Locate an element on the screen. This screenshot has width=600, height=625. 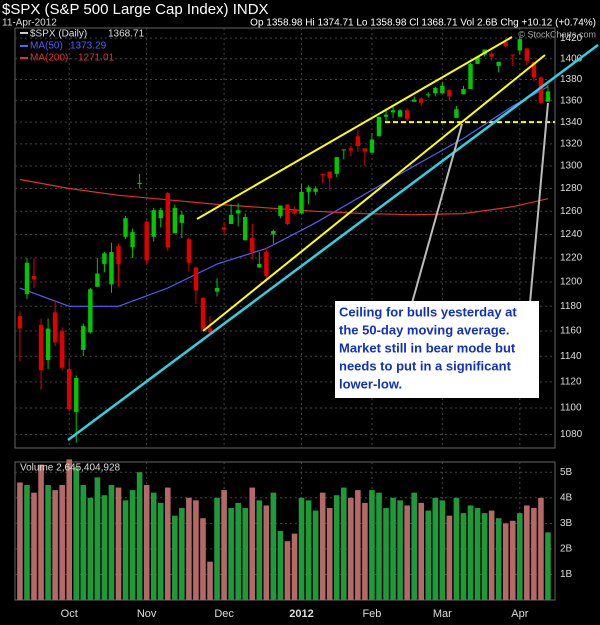
x-tick-label: Apr is located at coordinates (519, 614).